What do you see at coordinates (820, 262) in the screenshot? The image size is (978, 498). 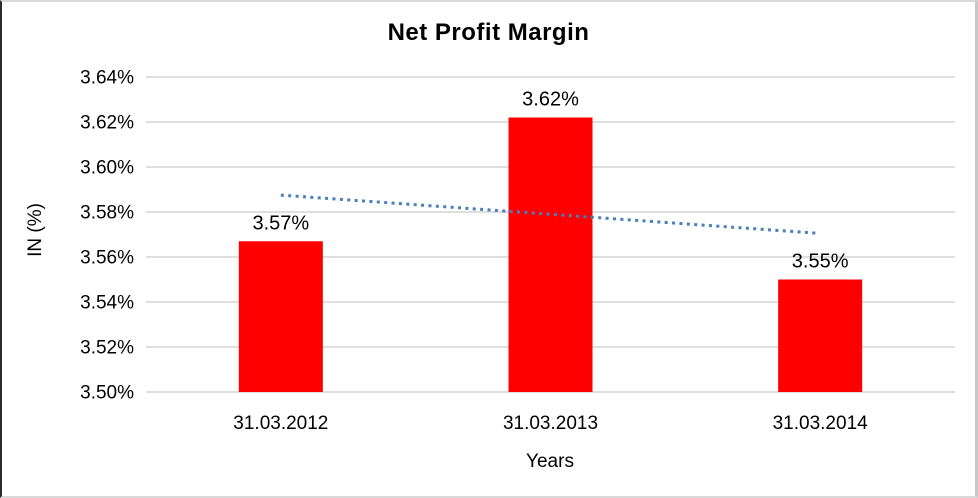 I see `bar-value-label: 3.55%` at bounding box center [820, 262].